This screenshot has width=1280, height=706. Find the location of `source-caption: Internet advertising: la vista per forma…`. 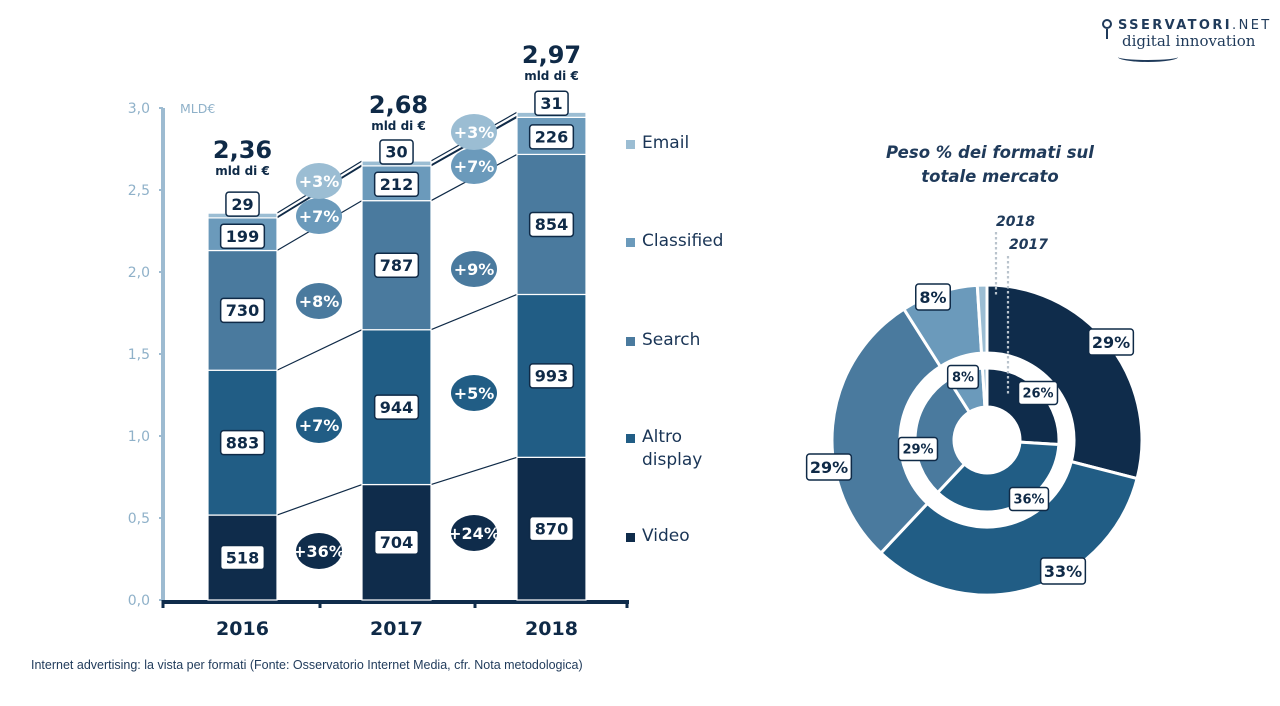

source-caption: Internet advertising: la vista per forma… is located at coordinates (307, 665).